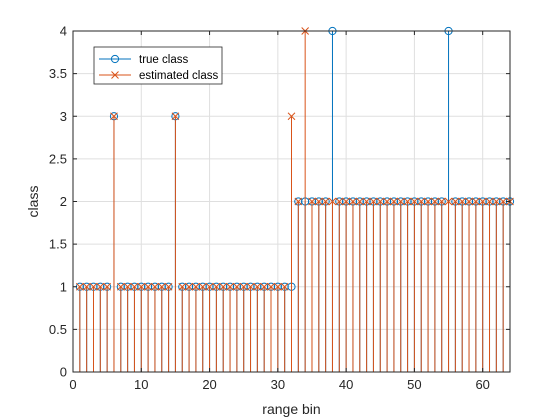 Image resolution: width=560 pixels, height=420 pixels. Describe the element at coordinates (482, 384) in the screenshot. I see `x-tick-label: 60` at that location.